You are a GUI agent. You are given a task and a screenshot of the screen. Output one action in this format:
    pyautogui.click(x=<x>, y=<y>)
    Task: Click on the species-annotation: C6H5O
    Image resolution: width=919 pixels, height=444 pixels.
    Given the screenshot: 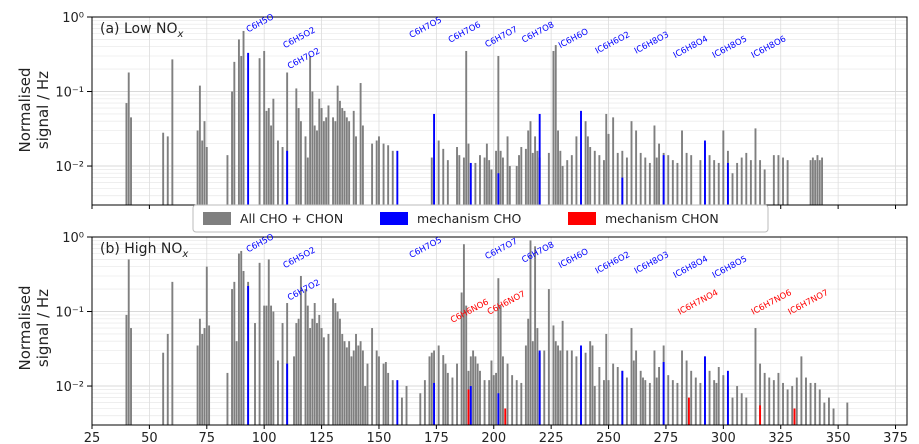 What is the action you would take?
    pyautogui.click(x=260, y=243)
    